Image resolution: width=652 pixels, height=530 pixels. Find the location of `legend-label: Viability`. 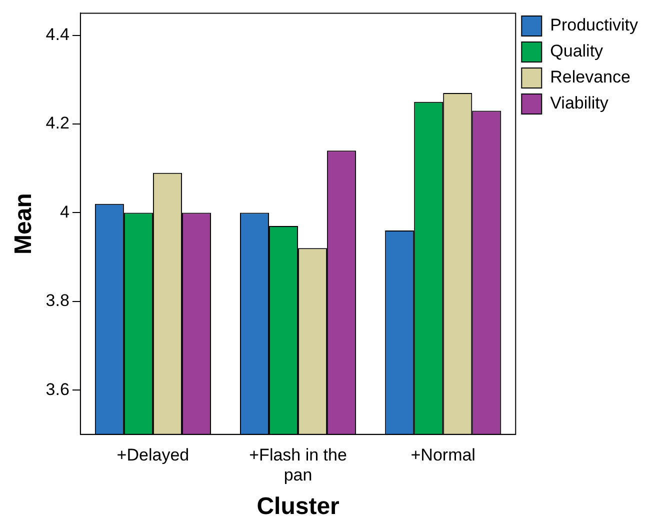

legend-label: Viability is located at coordinates (579, 103).